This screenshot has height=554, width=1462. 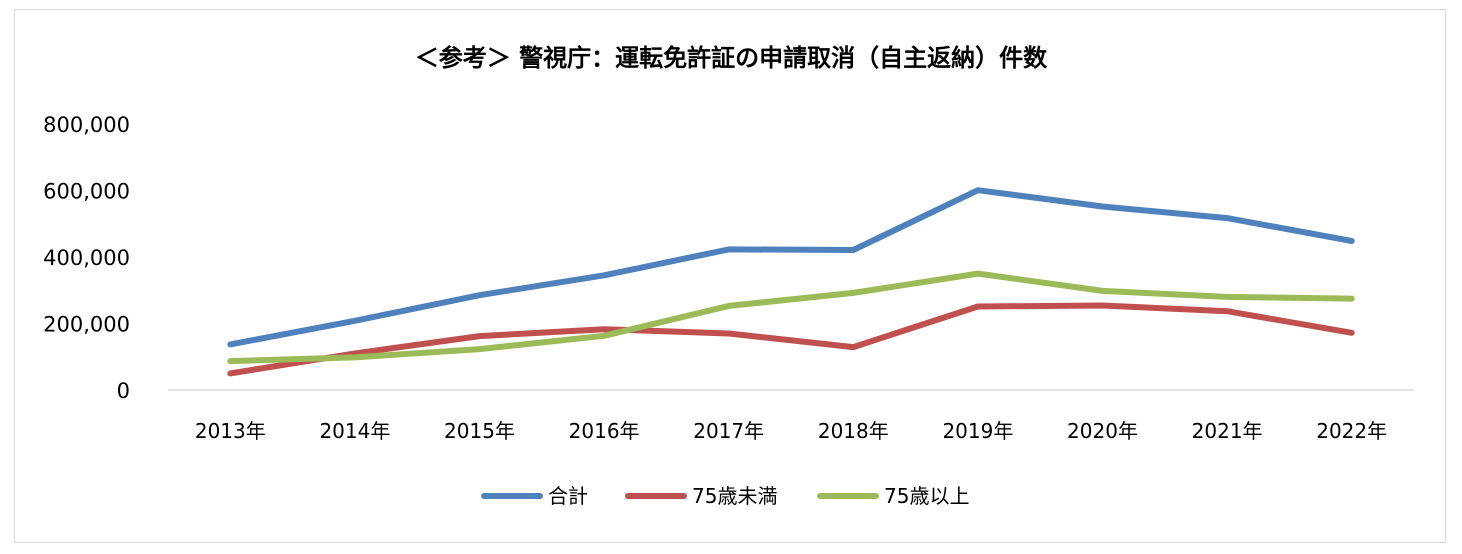 What do you see at coordinates (86, 125) in the screenshot?
I see `y-tick-label: 800,000` at bounding box center [86, 125].